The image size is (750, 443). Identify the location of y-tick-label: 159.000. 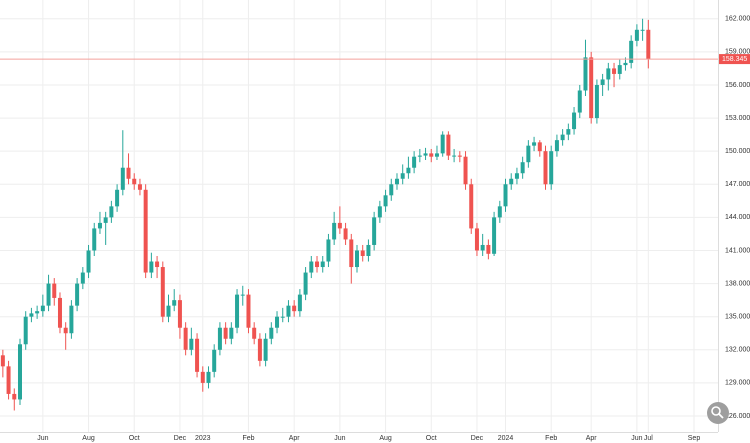
(737, 52).